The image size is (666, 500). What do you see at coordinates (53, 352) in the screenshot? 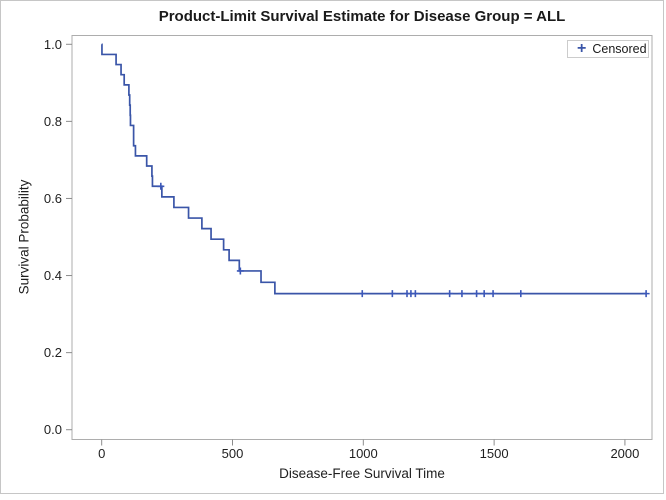
I see `y-axis-tick-label: 0.2` at bounding box center [53, 352].